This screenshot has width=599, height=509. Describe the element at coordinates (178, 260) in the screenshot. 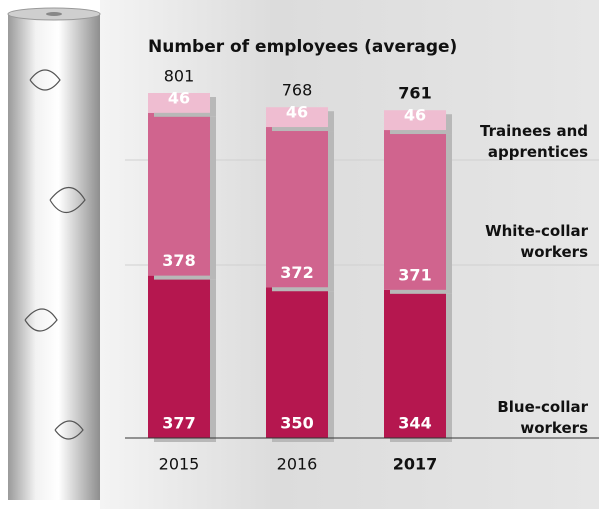

I see `value-label: 378` at that location.